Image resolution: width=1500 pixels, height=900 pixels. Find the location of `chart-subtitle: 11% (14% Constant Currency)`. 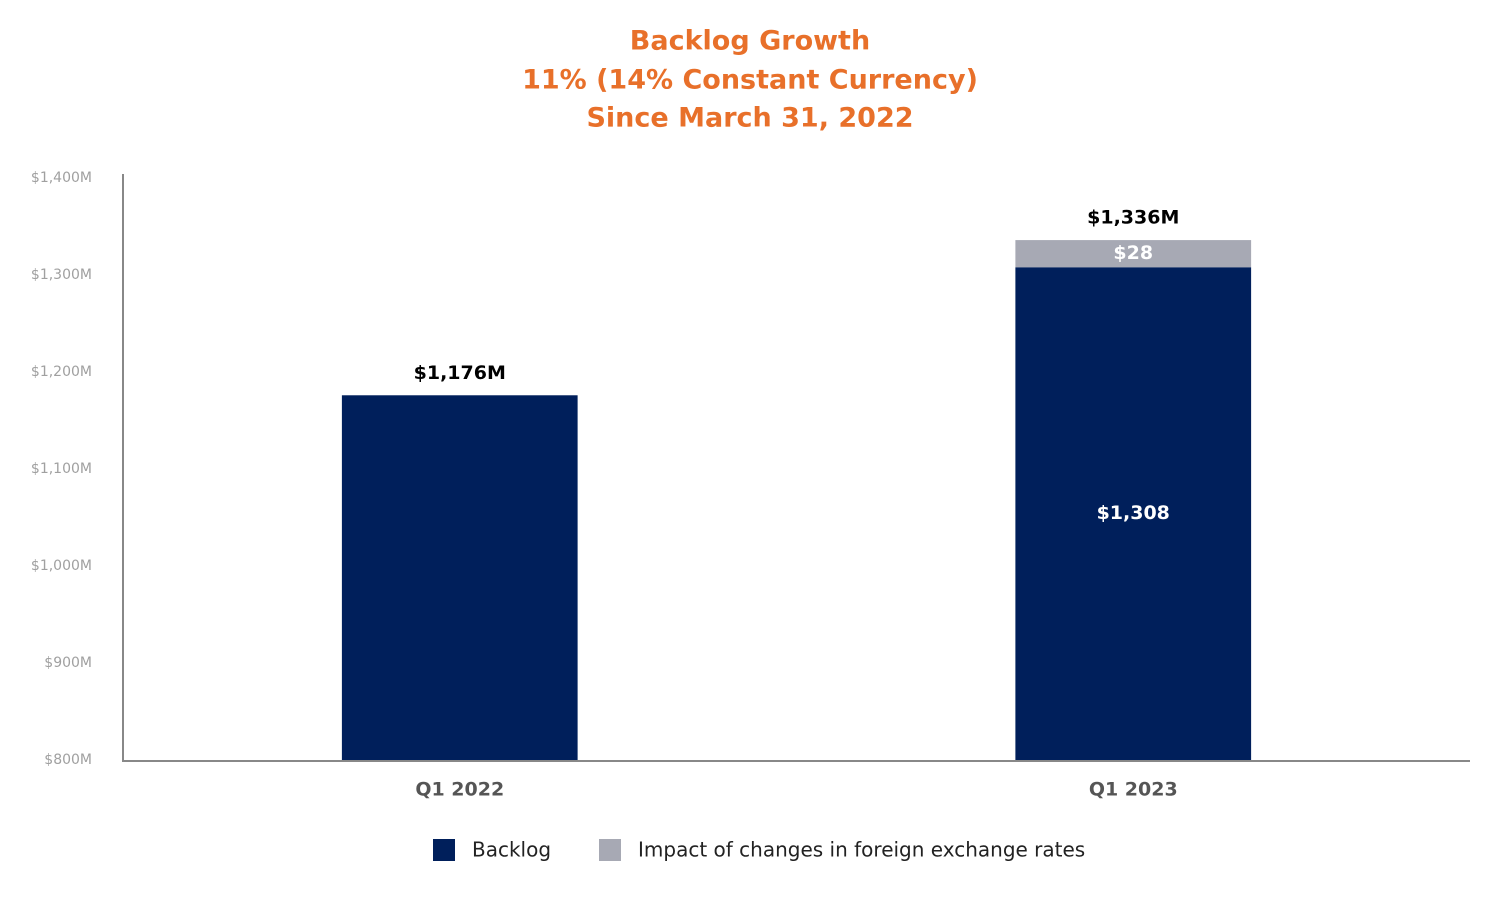

chart-subtitle: 11% (14% Constant Currency) is located at coordinates (750, 80).